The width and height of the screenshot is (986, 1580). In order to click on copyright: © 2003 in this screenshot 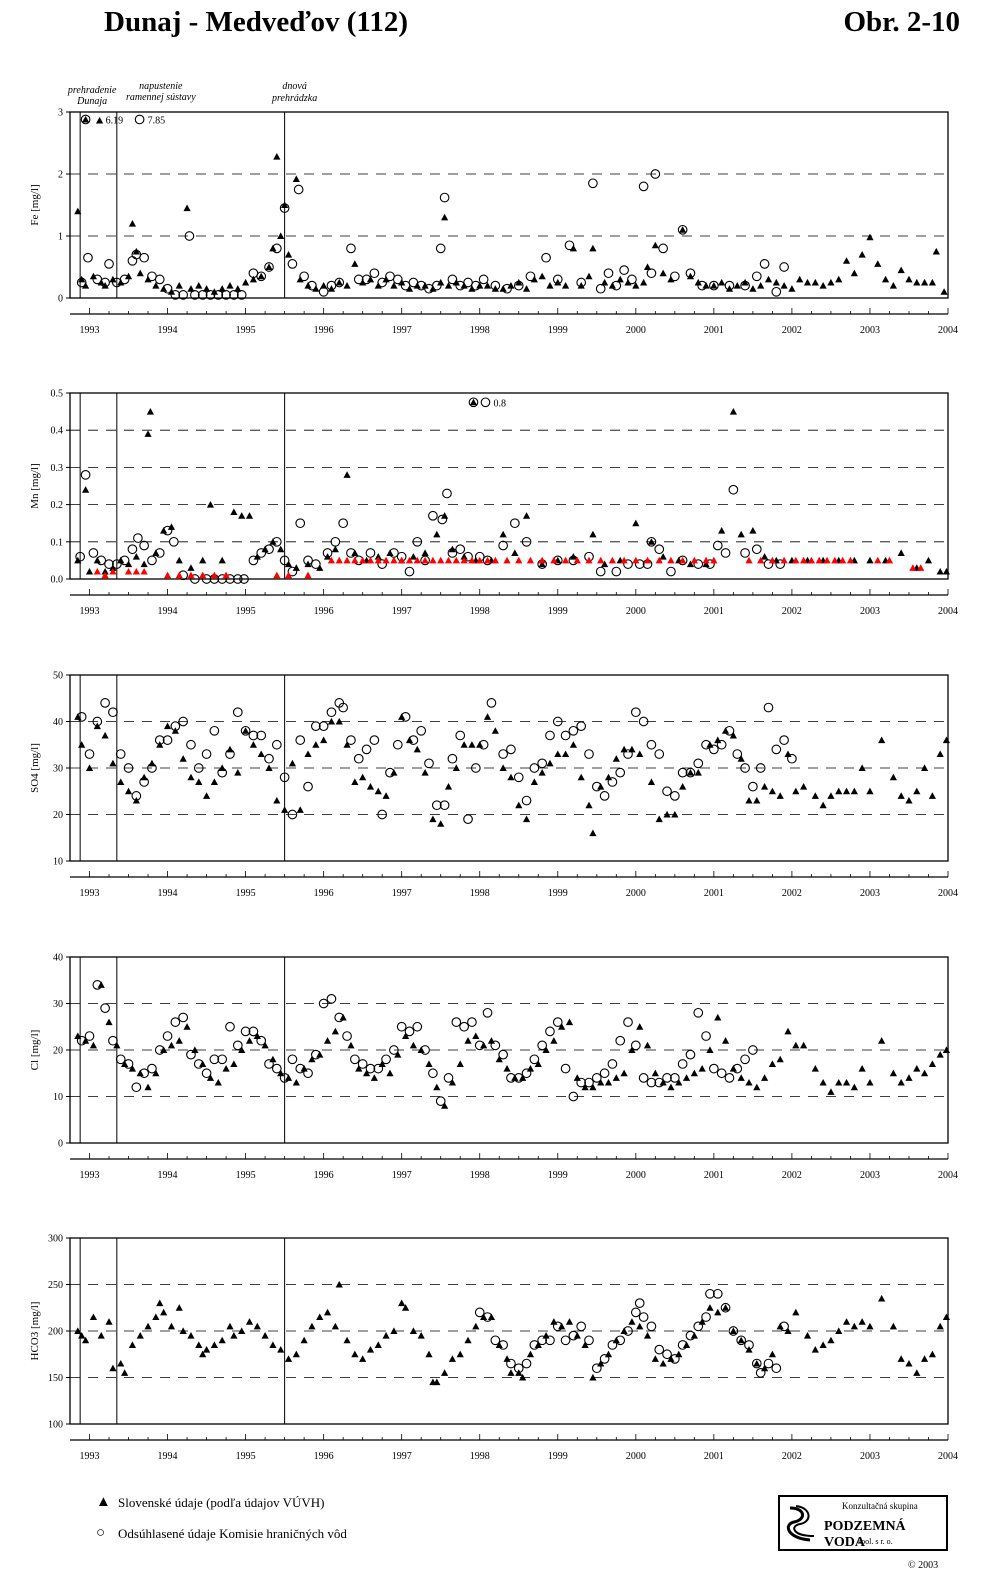, I will do `click(923, 1565)`.